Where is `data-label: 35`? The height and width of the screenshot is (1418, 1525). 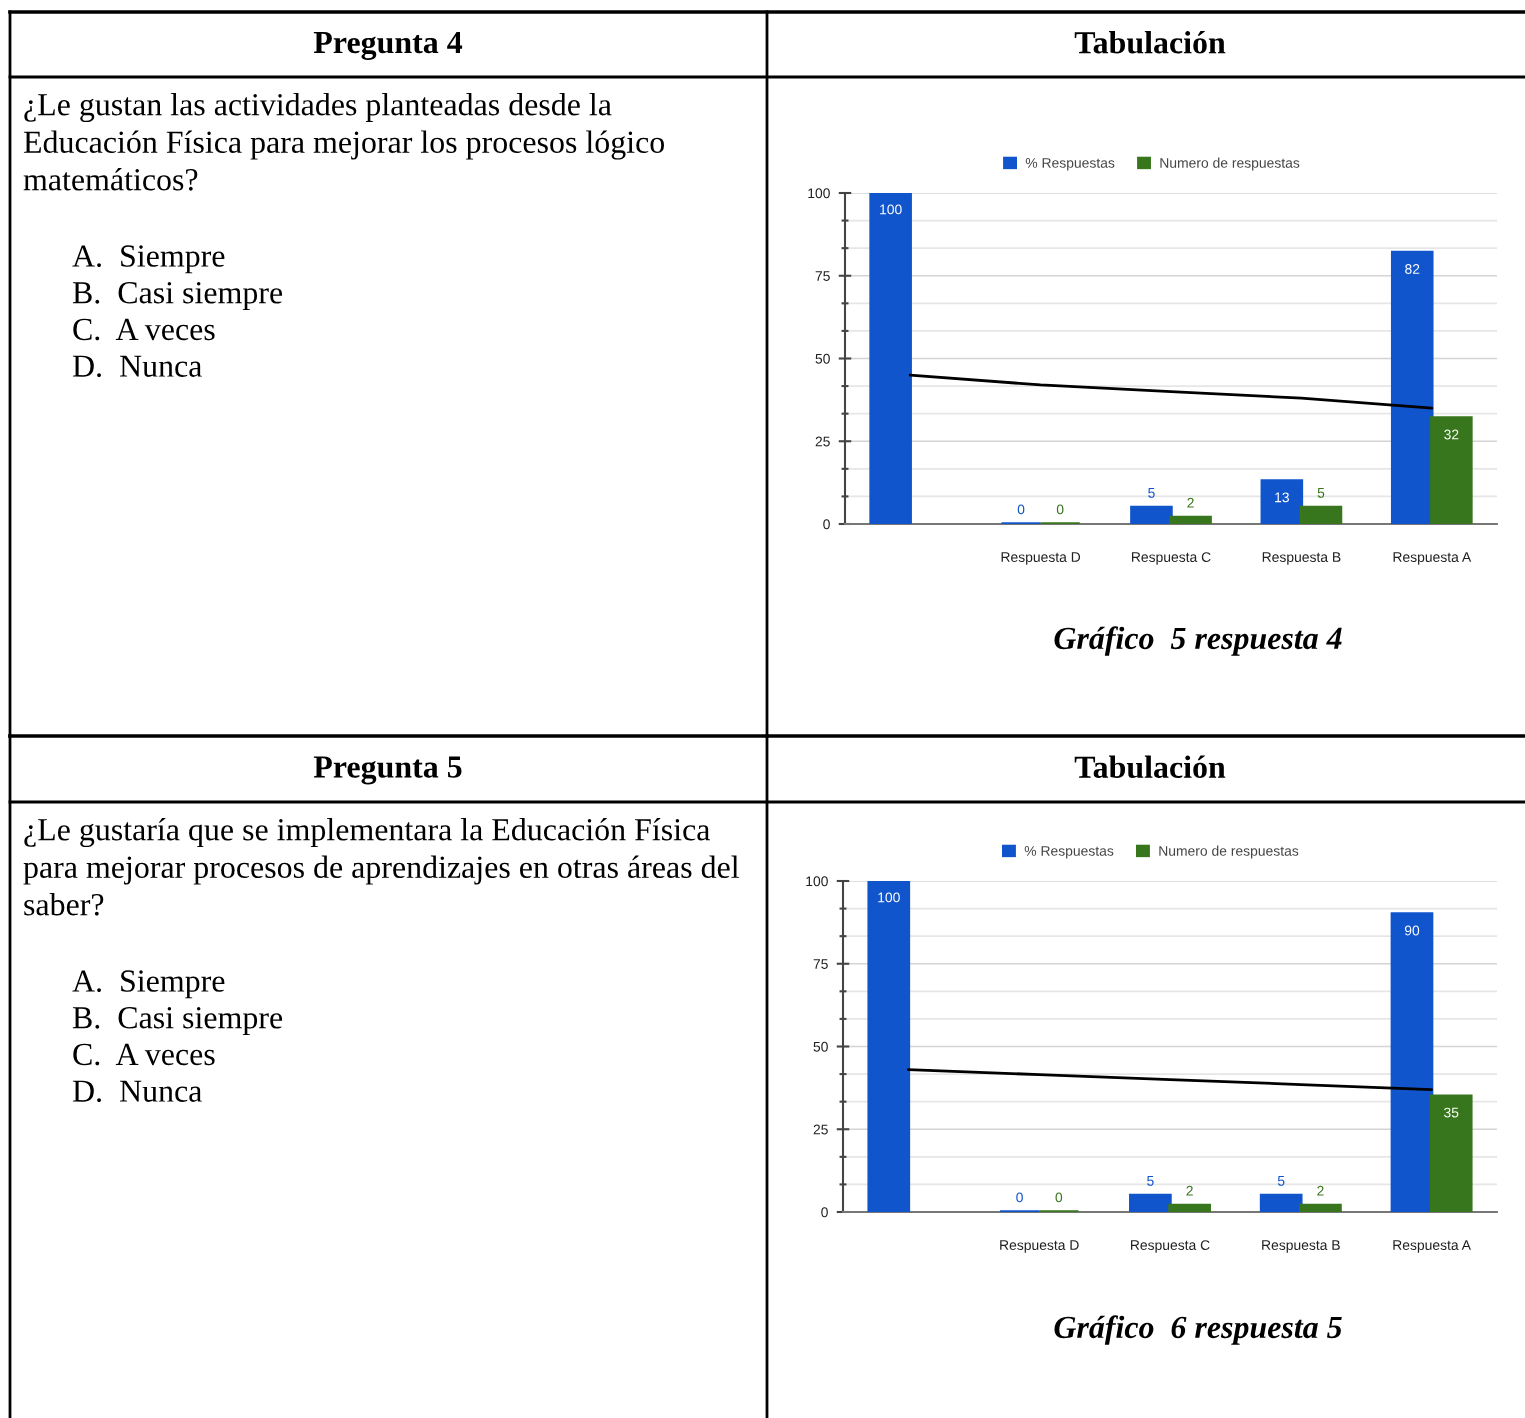 data-label: 35 is located at coordinates (1451, 1112).